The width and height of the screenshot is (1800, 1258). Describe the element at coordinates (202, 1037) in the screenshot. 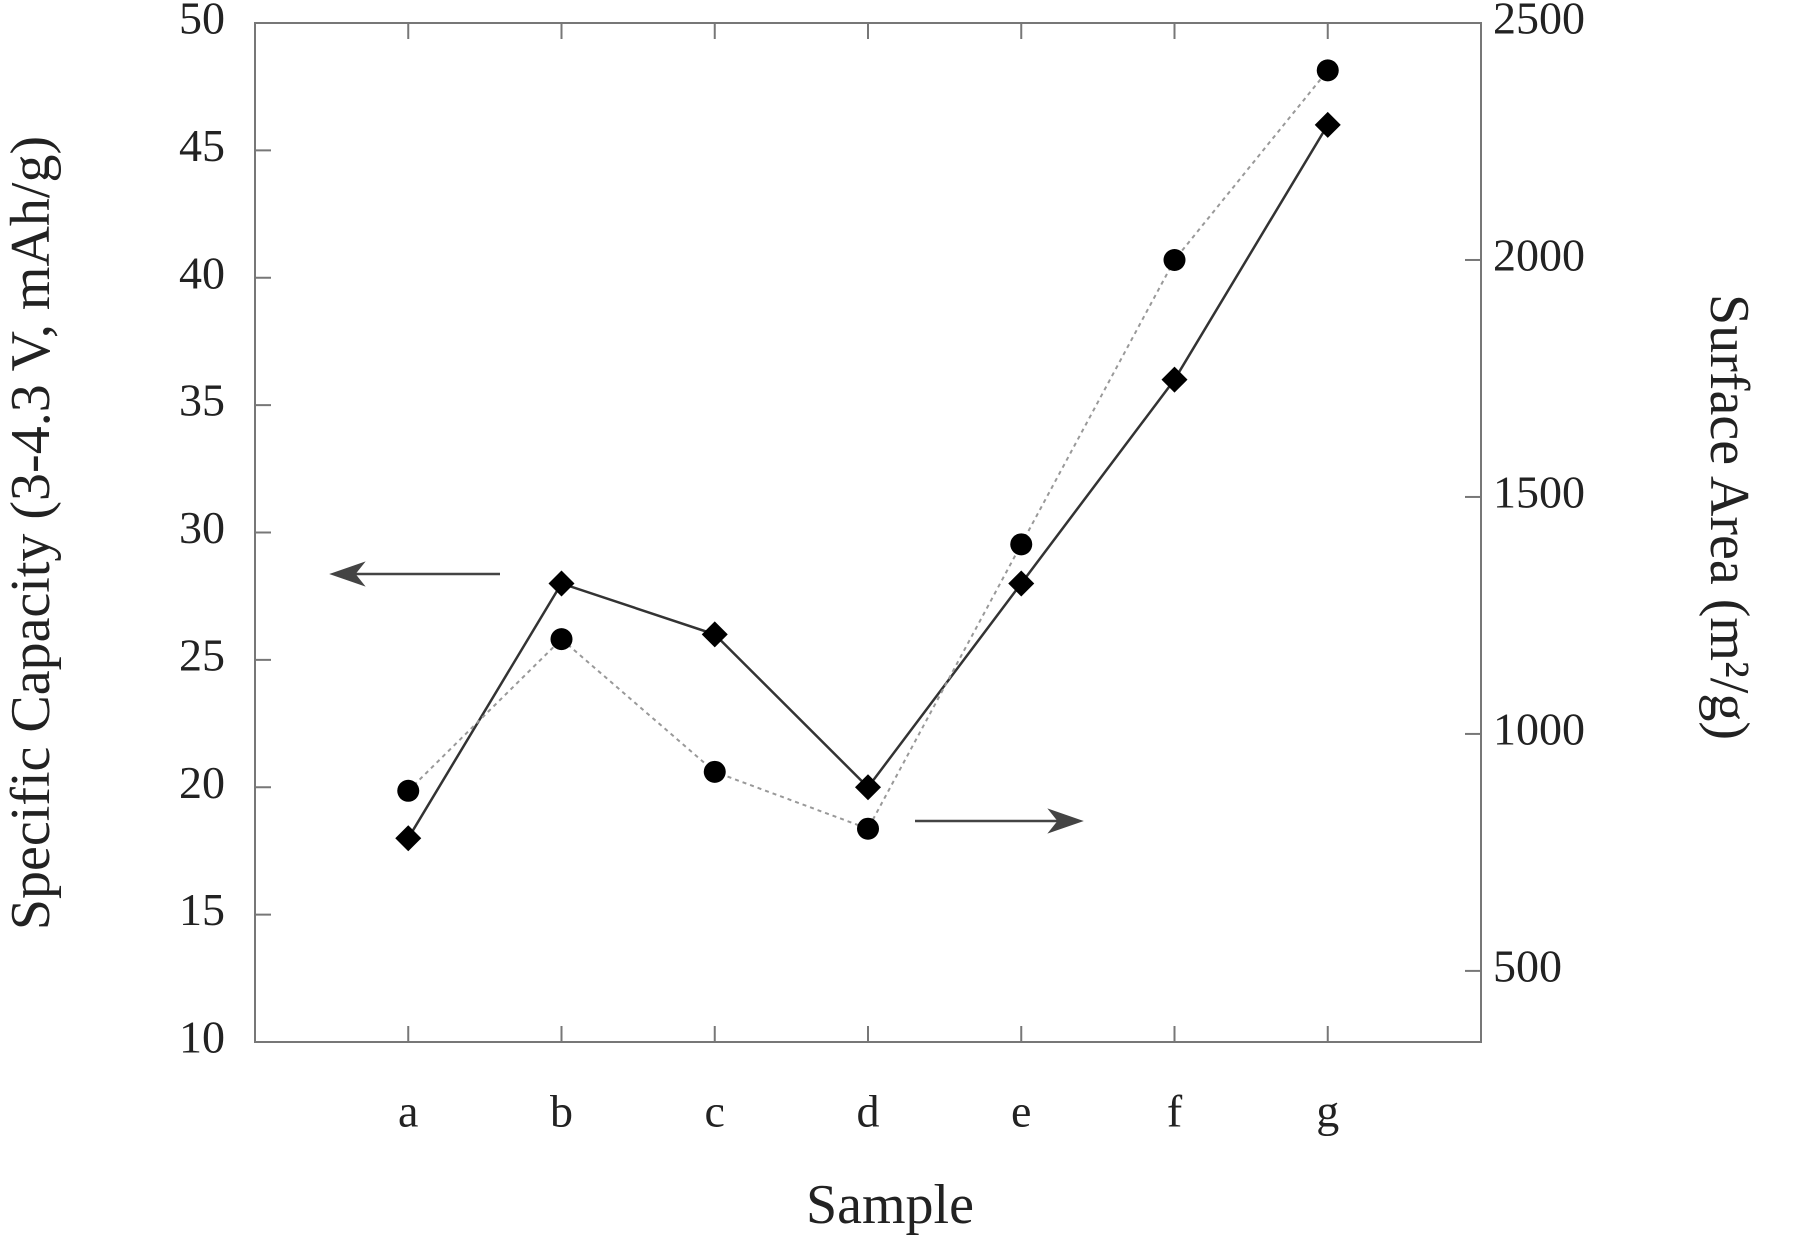

I see `y-tick-label: 10` at that location.